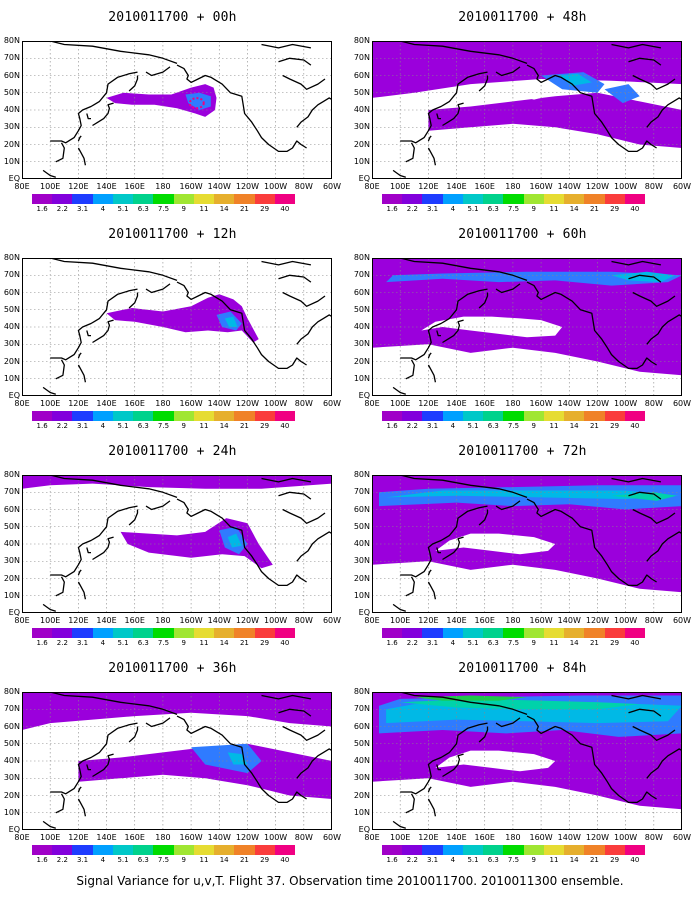 This screenshot has width=700, height=900. What do you see at coordinates (11, 361) in the screenshot?
I see `latitude-label: 20N` at bounding box center [11, 361].